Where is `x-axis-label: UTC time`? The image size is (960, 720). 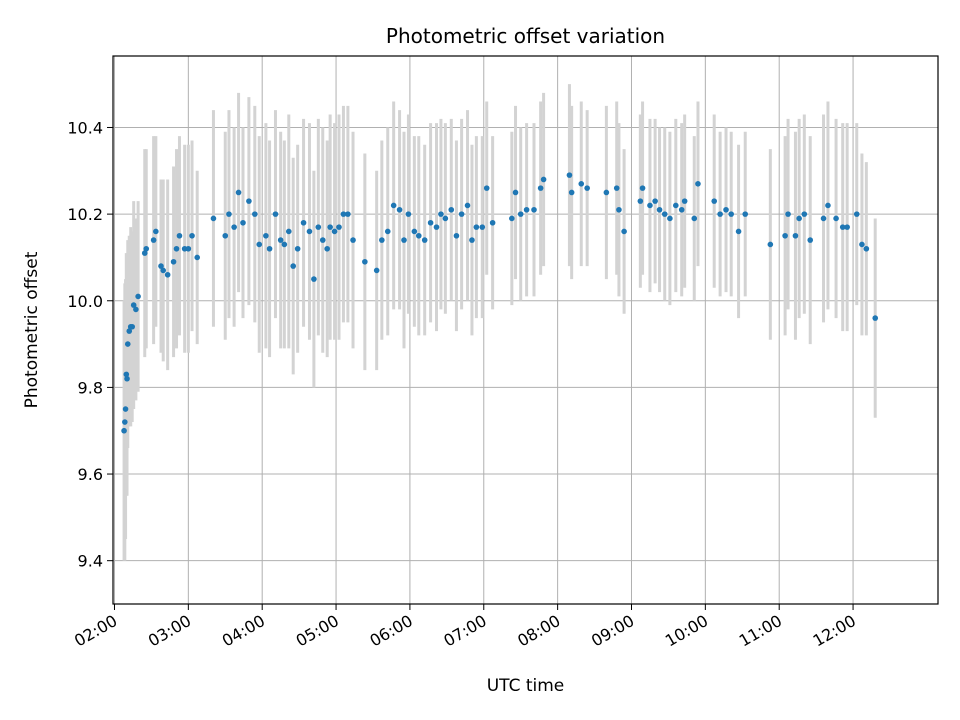
x-axis-label: UTC time is located at coordinates (526, 686).